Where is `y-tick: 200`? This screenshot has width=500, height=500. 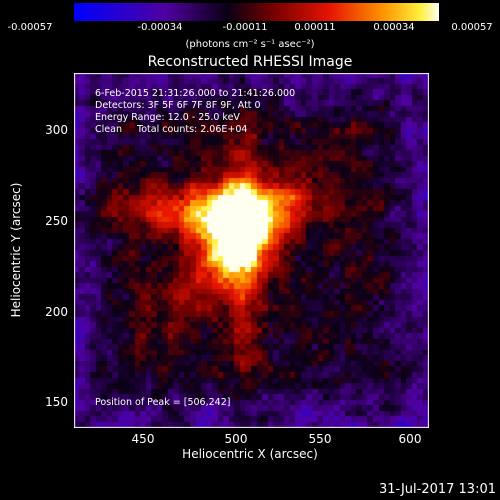
y-tick: 200 is located at coordinates (56, 312).